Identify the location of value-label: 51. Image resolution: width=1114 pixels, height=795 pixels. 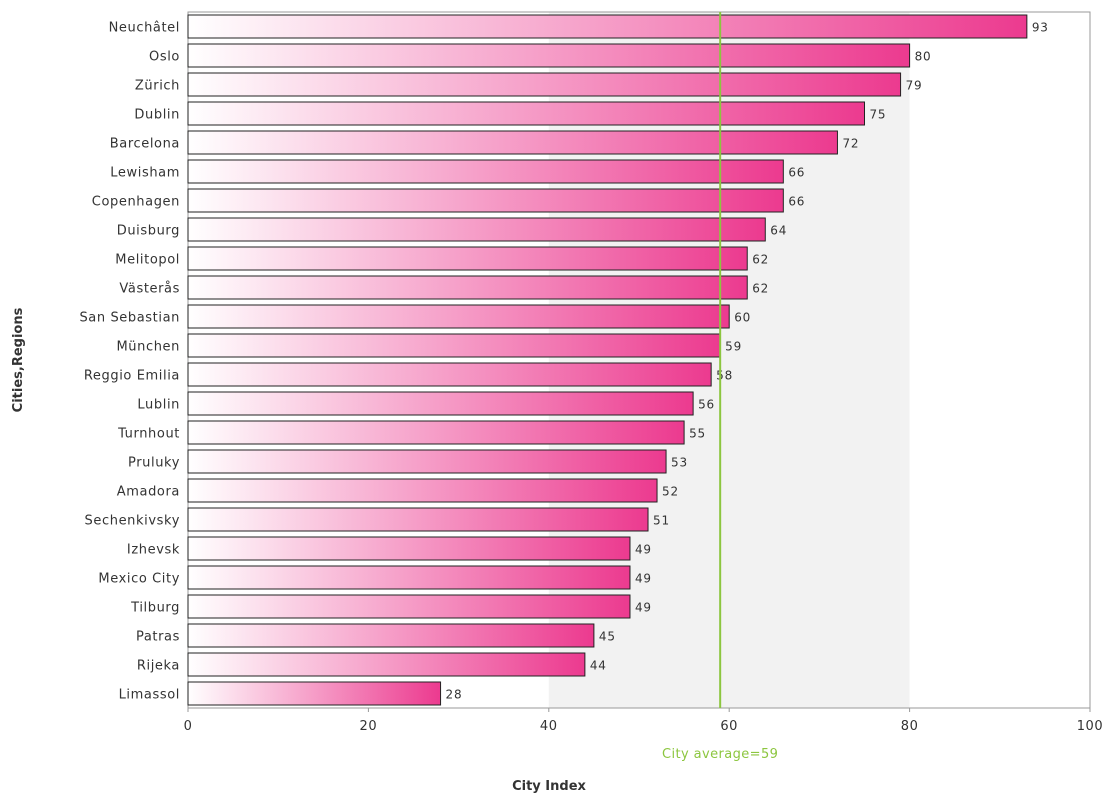
(661, 521).